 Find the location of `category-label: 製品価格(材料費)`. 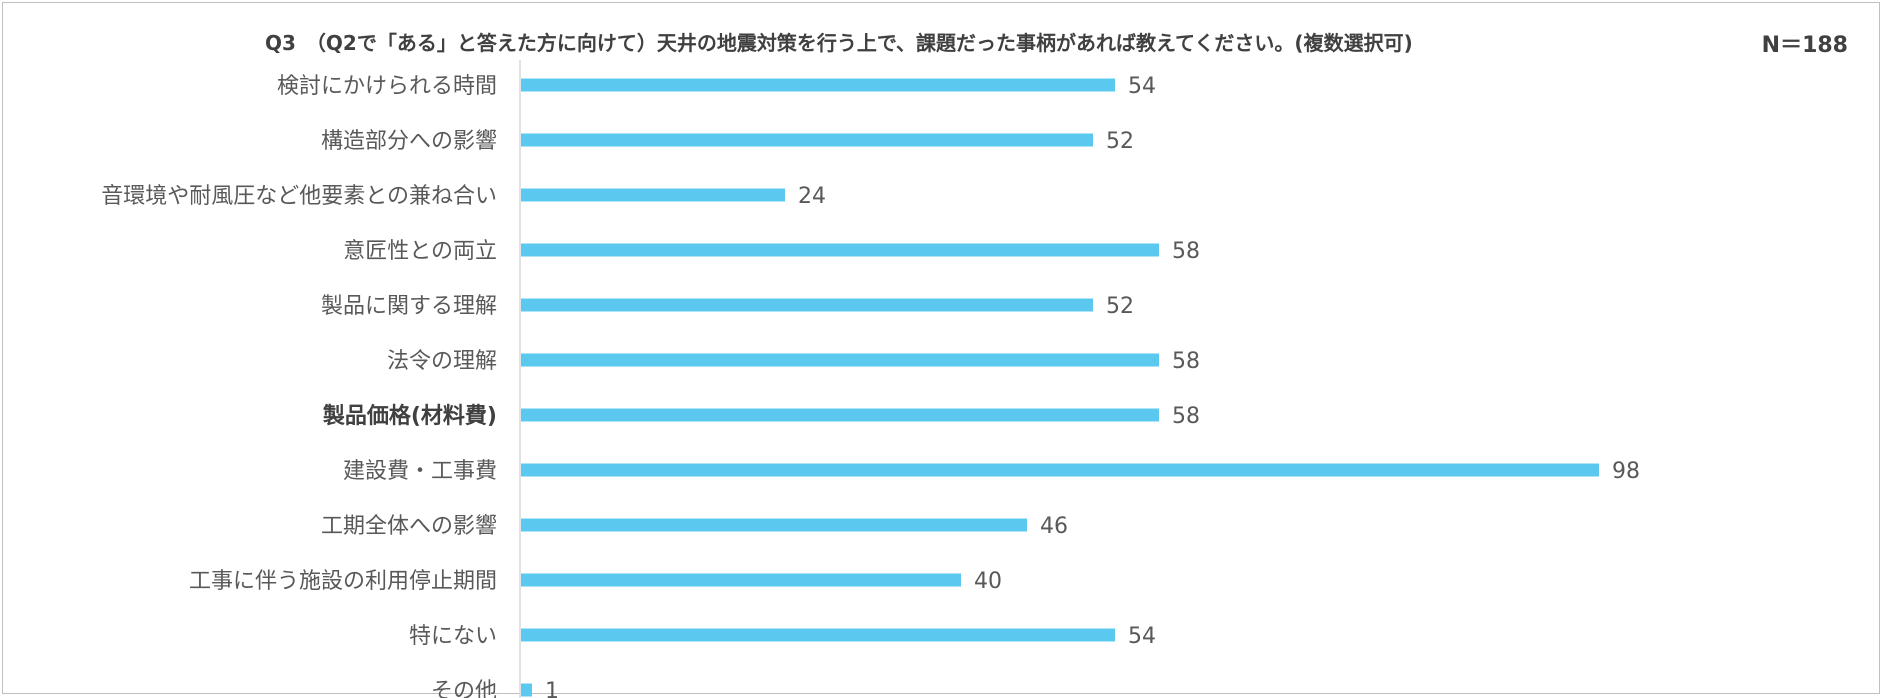

category-label: 製品価格(材料費) is located at coordinates (409, 416).